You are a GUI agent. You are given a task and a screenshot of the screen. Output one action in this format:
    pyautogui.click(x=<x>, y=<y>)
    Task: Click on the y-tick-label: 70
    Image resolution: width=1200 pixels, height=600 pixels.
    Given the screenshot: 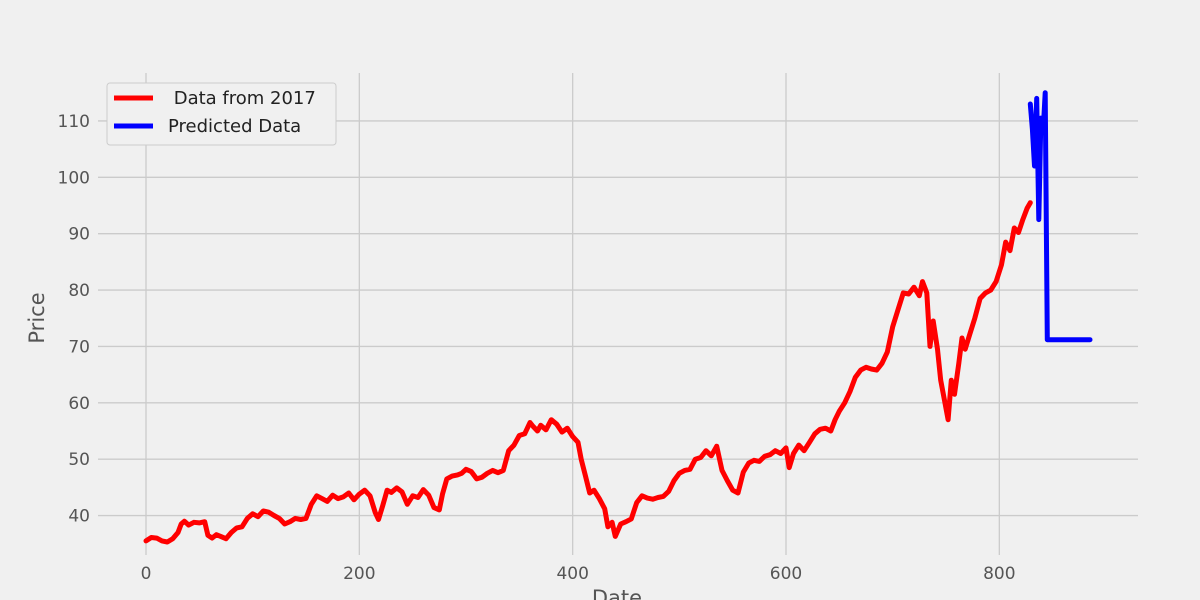 What is the action you would take?
    pyautogui.click(x=79, y=347)
    